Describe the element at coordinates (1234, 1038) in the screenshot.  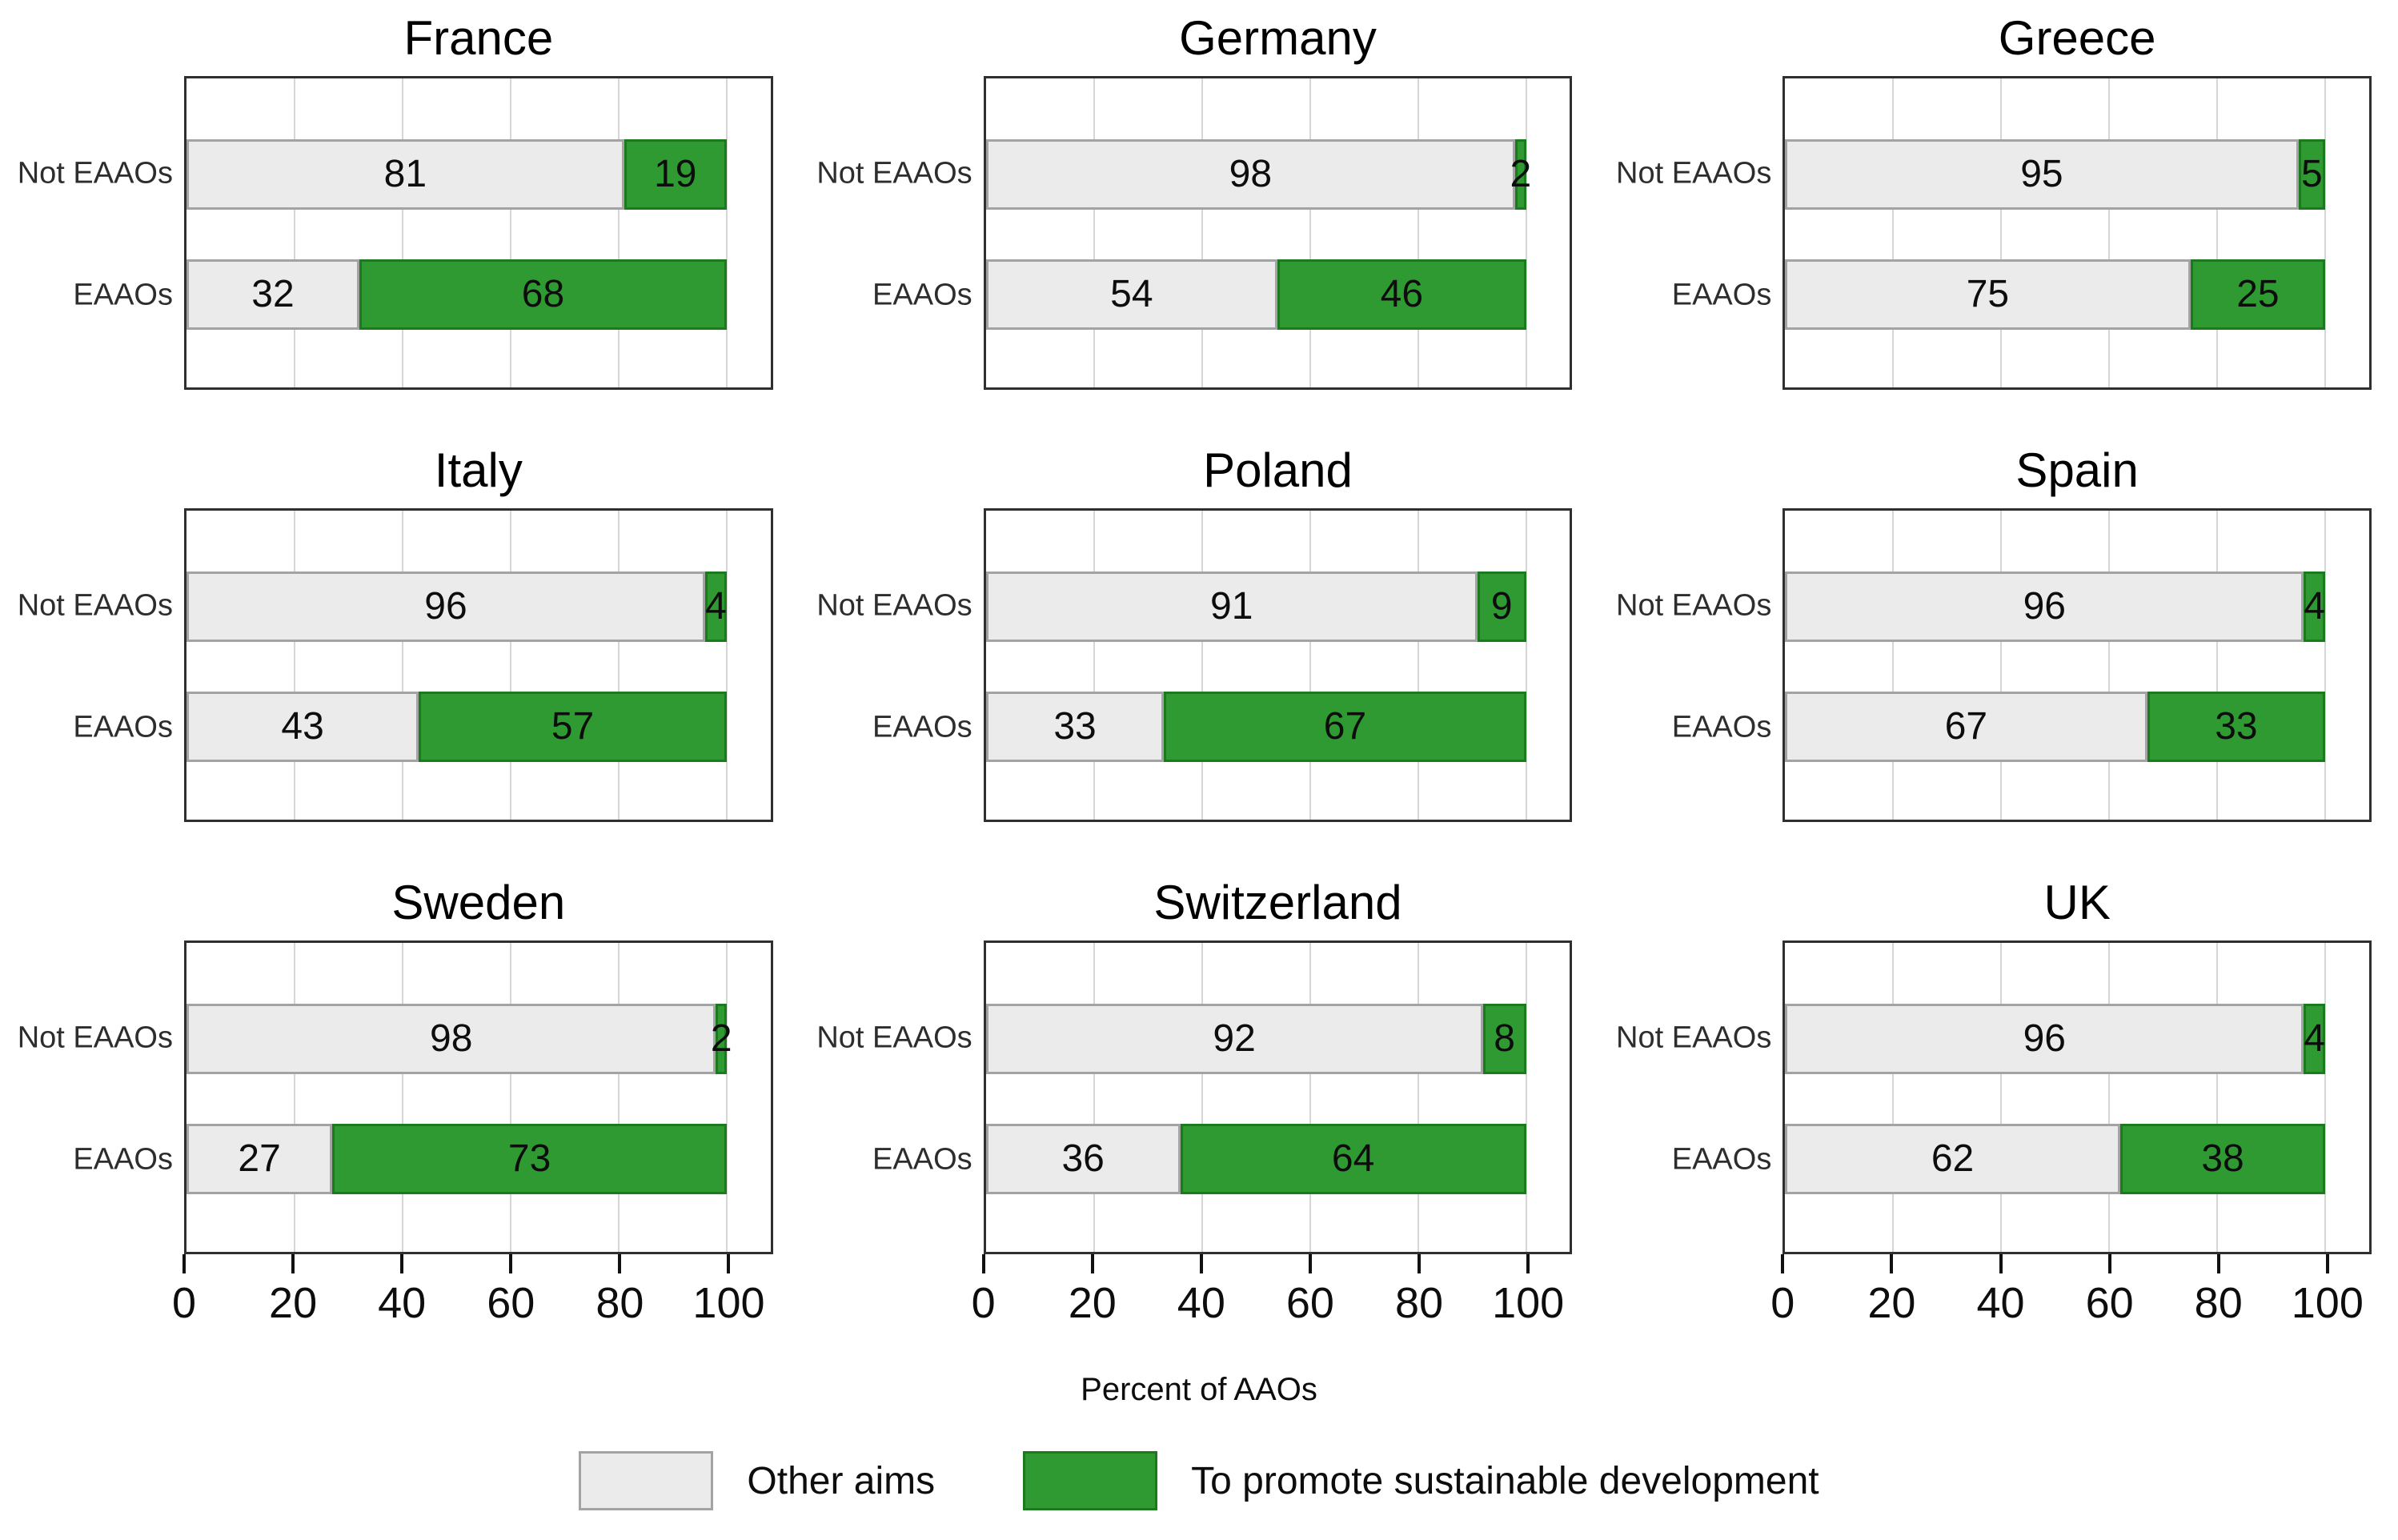
I see `bar-value-label: 92` at that location.